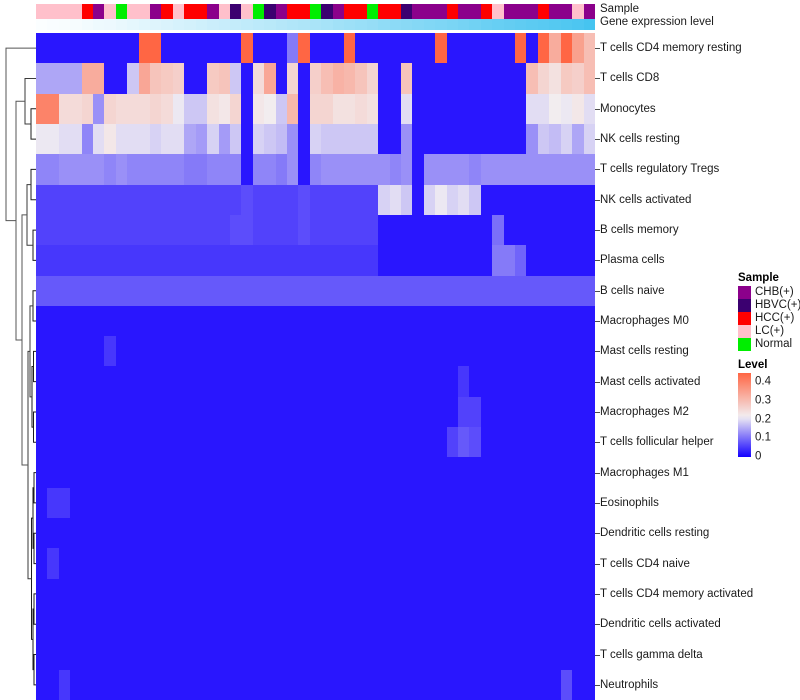 This screenshot has height=700, width=800. I want to click on row-label: T cells gamma delta, so click(651, 654).